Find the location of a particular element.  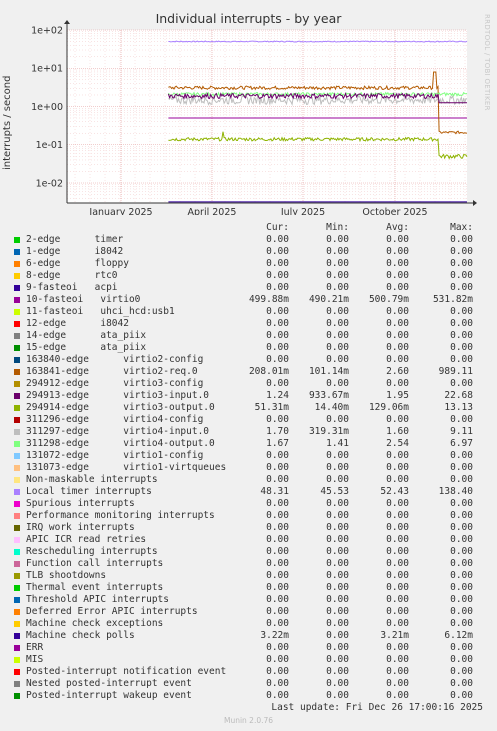

legend-row: Spurious interrupts 0.00 0.00 0.00 0.00 is located at coordinates (249, 504).